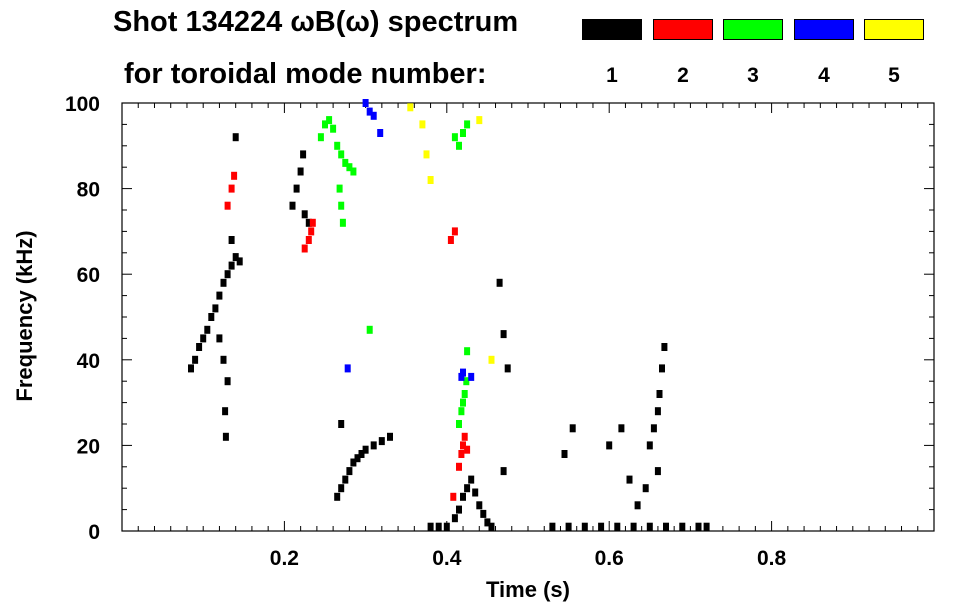  What do you see at coordinates (609, 558) in the screenshot?
I see `x-tick-label: 0.6` at bounding box center [609, 558].